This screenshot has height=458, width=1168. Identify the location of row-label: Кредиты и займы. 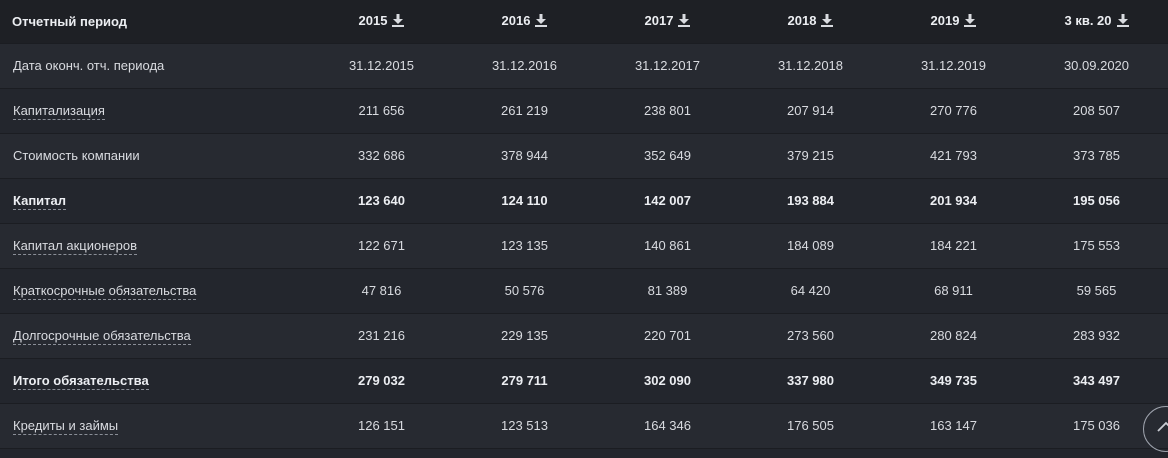
(155, 426).